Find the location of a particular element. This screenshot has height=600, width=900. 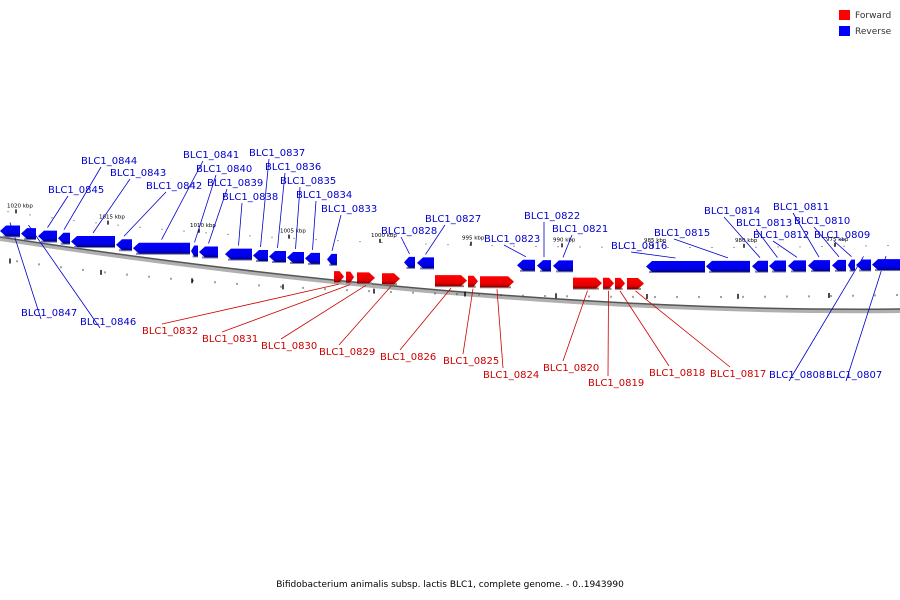

gene-label-blc1-0810: BLC1_0810 is located at coordinates (822, 221).